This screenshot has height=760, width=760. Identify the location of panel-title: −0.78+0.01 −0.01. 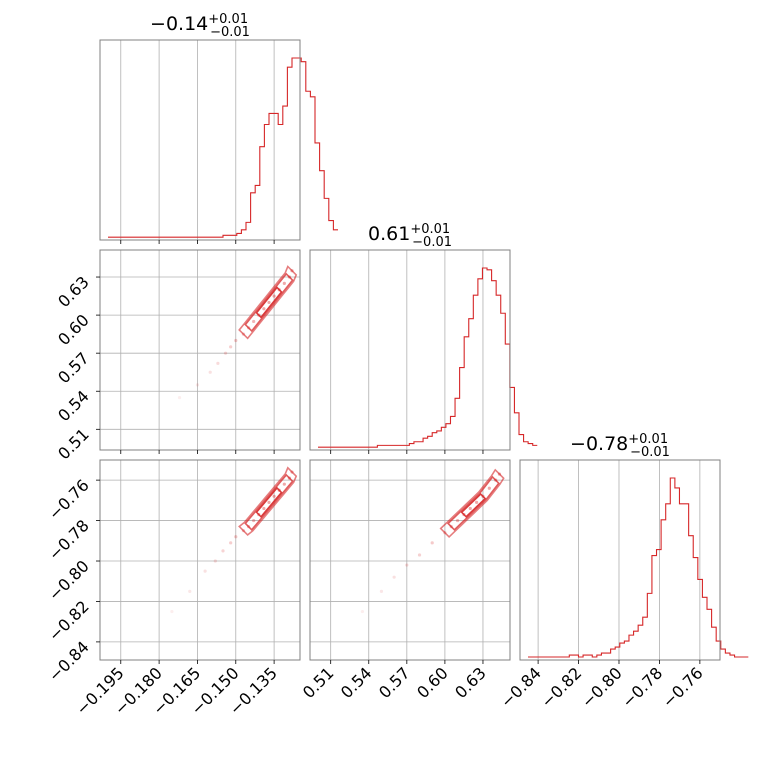
(620, 446).